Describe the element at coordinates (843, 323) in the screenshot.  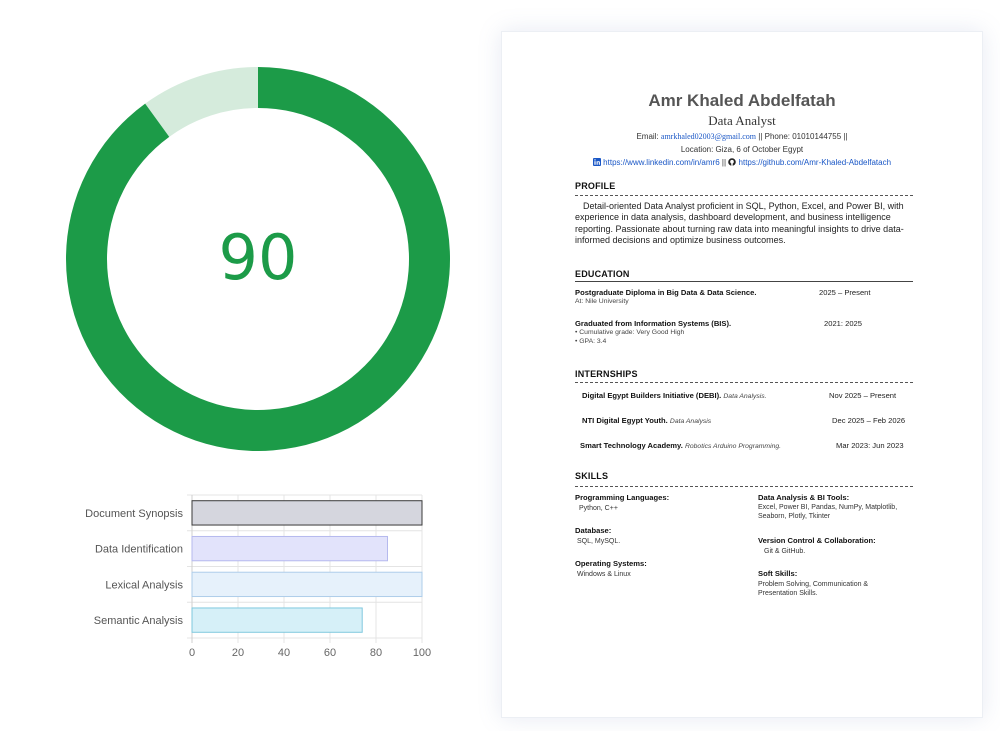
I see `education-date: 2021: 2025` at that location.